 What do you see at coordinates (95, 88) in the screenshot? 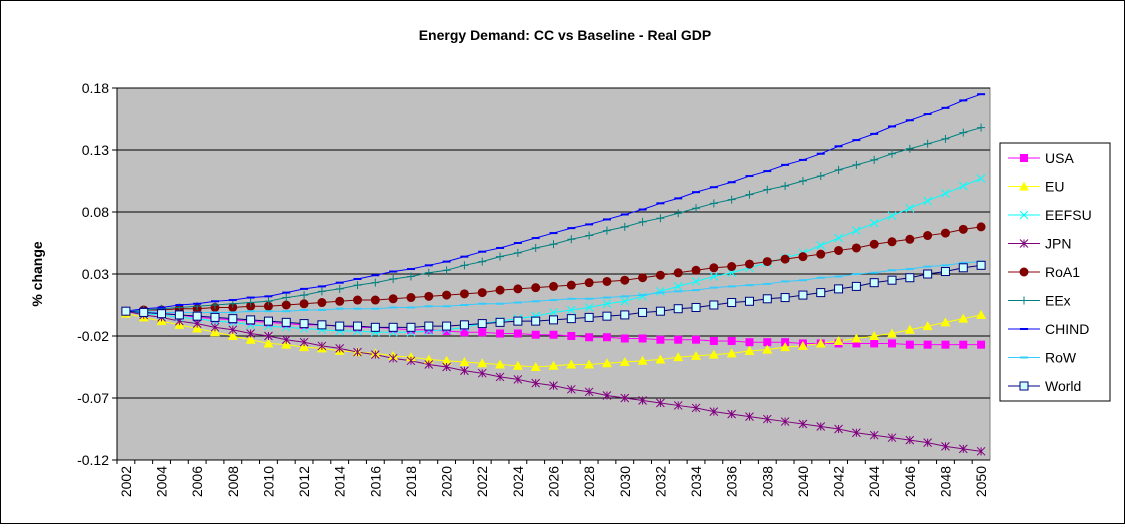
I see `y-tick-label: 0.18` at bounding box center [95, 88].